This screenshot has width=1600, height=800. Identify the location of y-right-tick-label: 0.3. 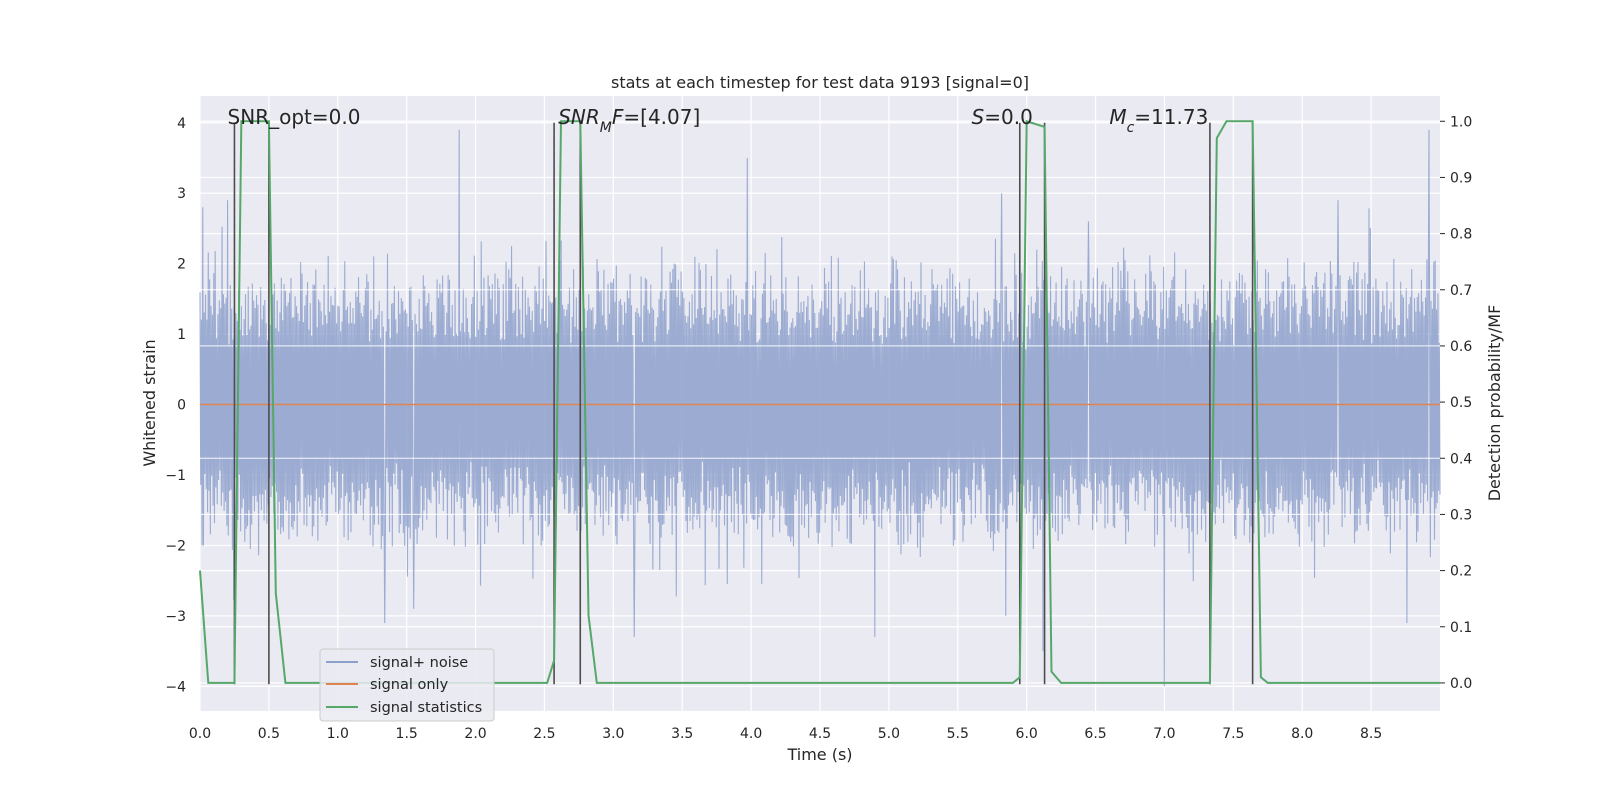
(1461, 515).